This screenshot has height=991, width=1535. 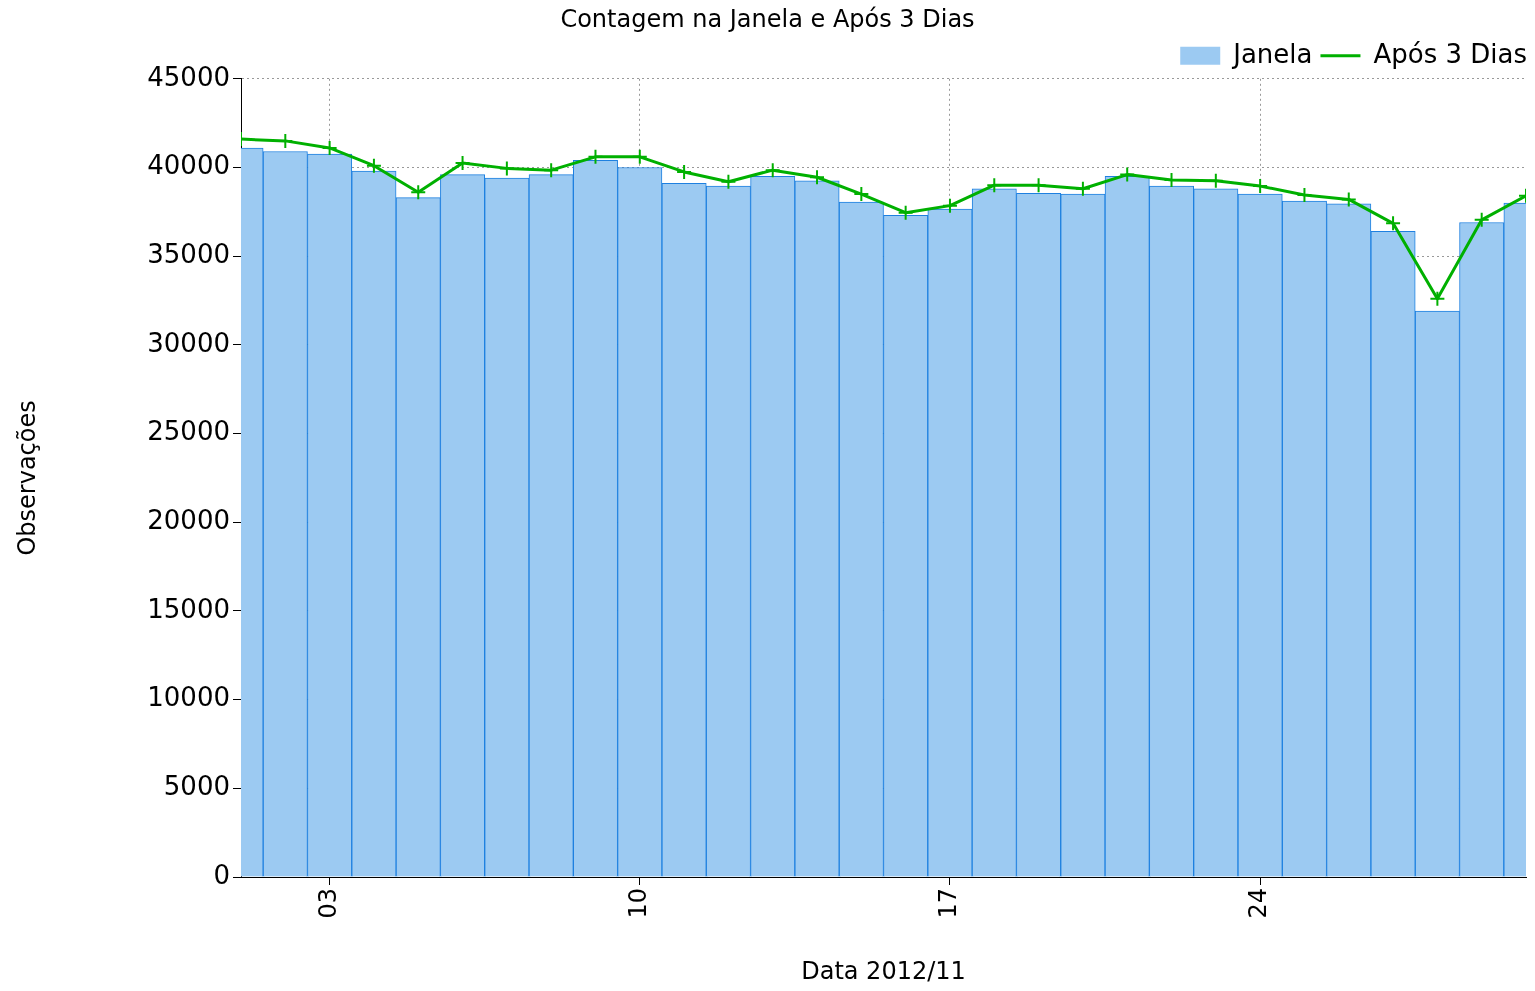 What do you see at coordinates (188, 165) in the screenshot?
I see `y-tick-label: 40000` at bounding box center [188, 165].